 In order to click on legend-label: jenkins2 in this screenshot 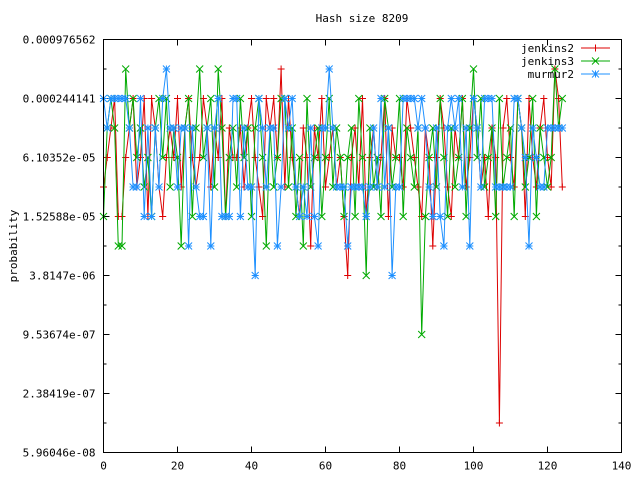, I will do `click(547, 48)`.